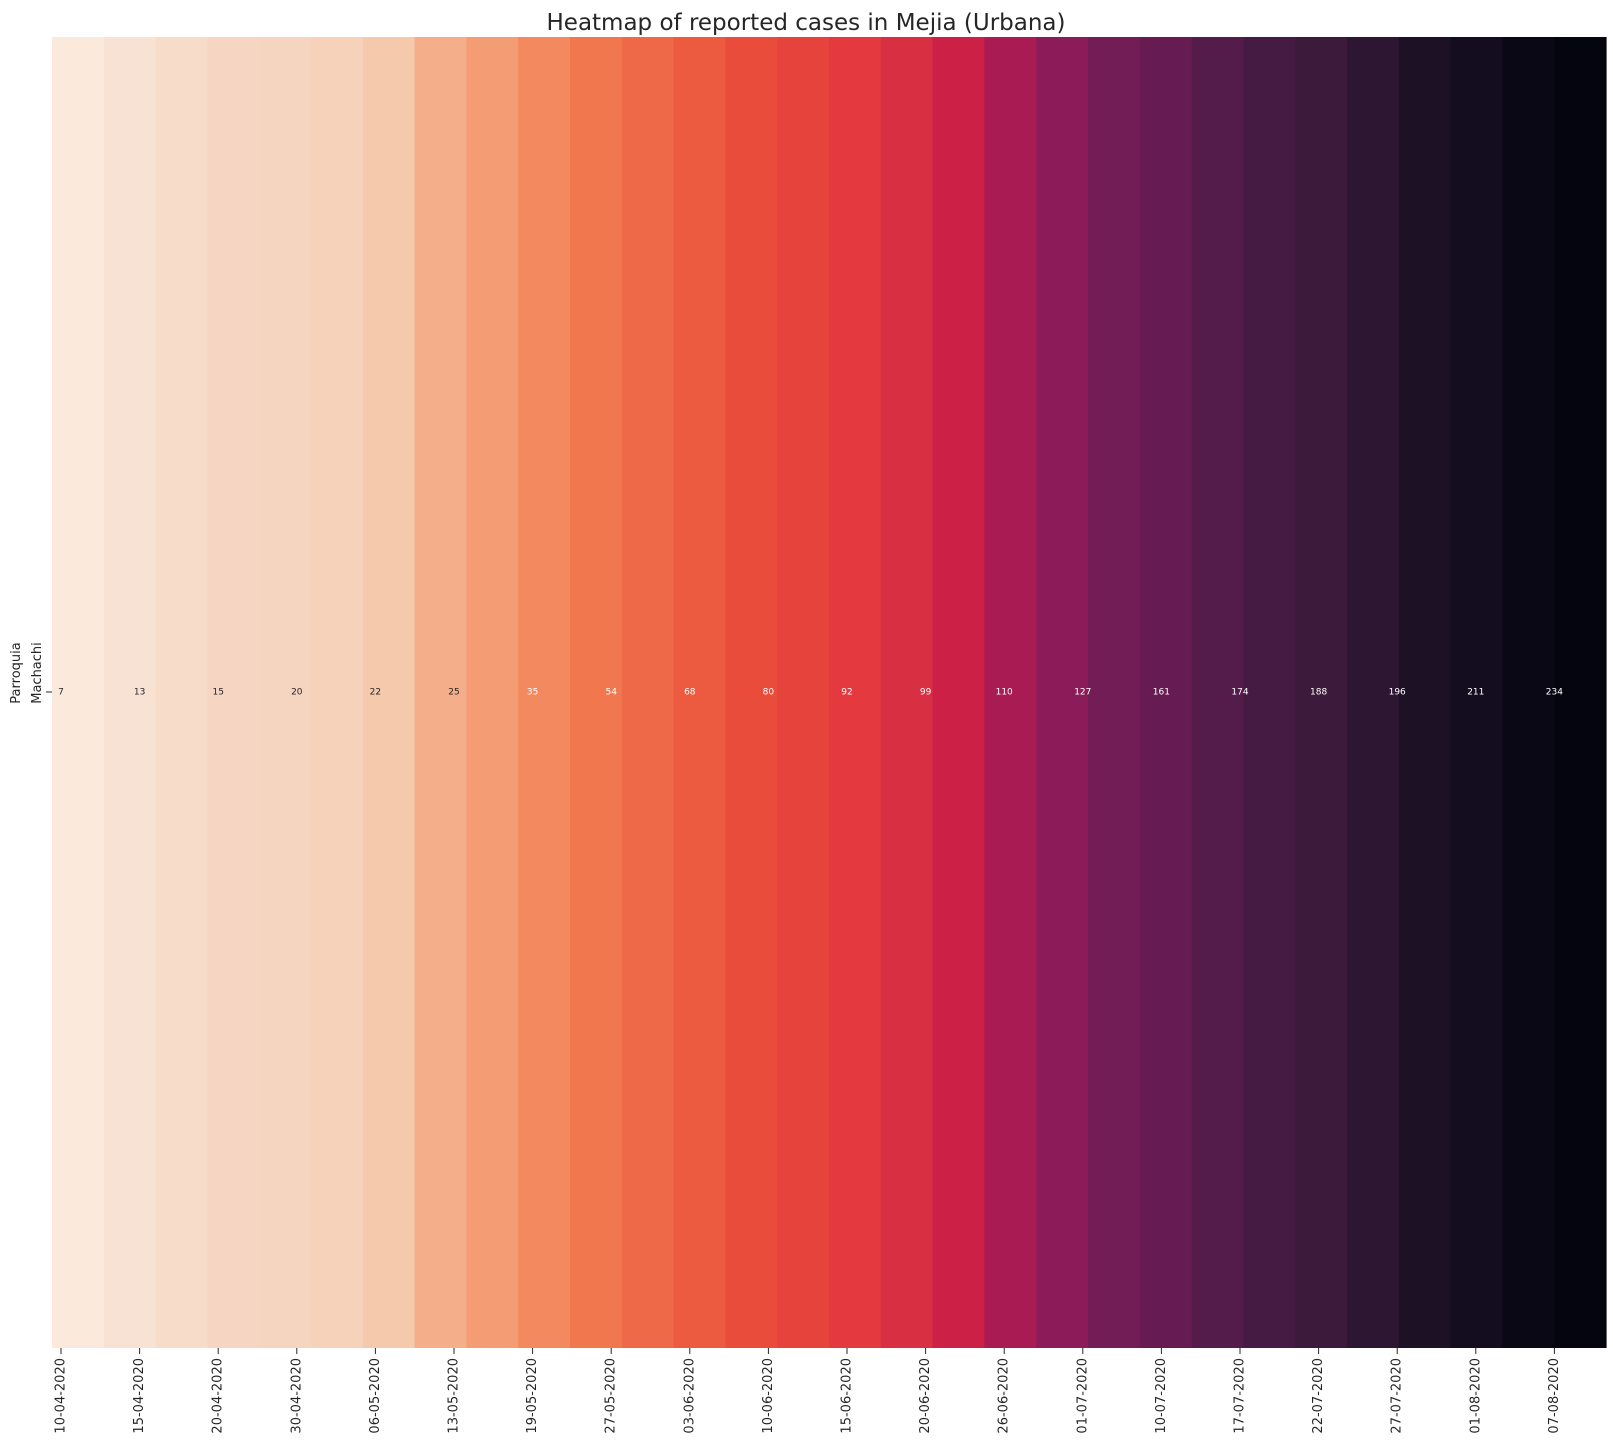 Image resolution: width=1613 pixels, height=1446 pixels. What do you see at coordinates (139, 693) in the screenshot?
I see `cell-value-label: 13` at bounding box center [139, 693].